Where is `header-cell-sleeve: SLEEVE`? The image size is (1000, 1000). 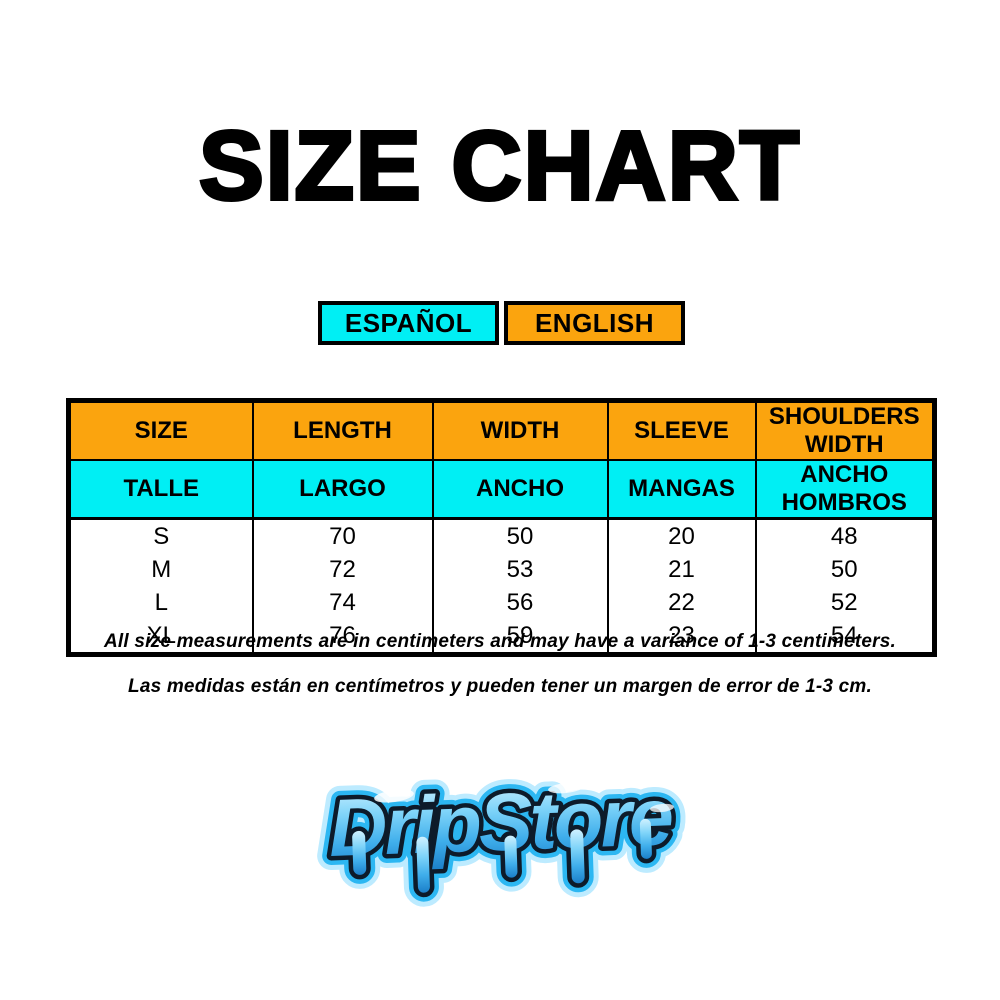 header-cell-sleeve: SLEEVE is located at coordinates (681, 430).